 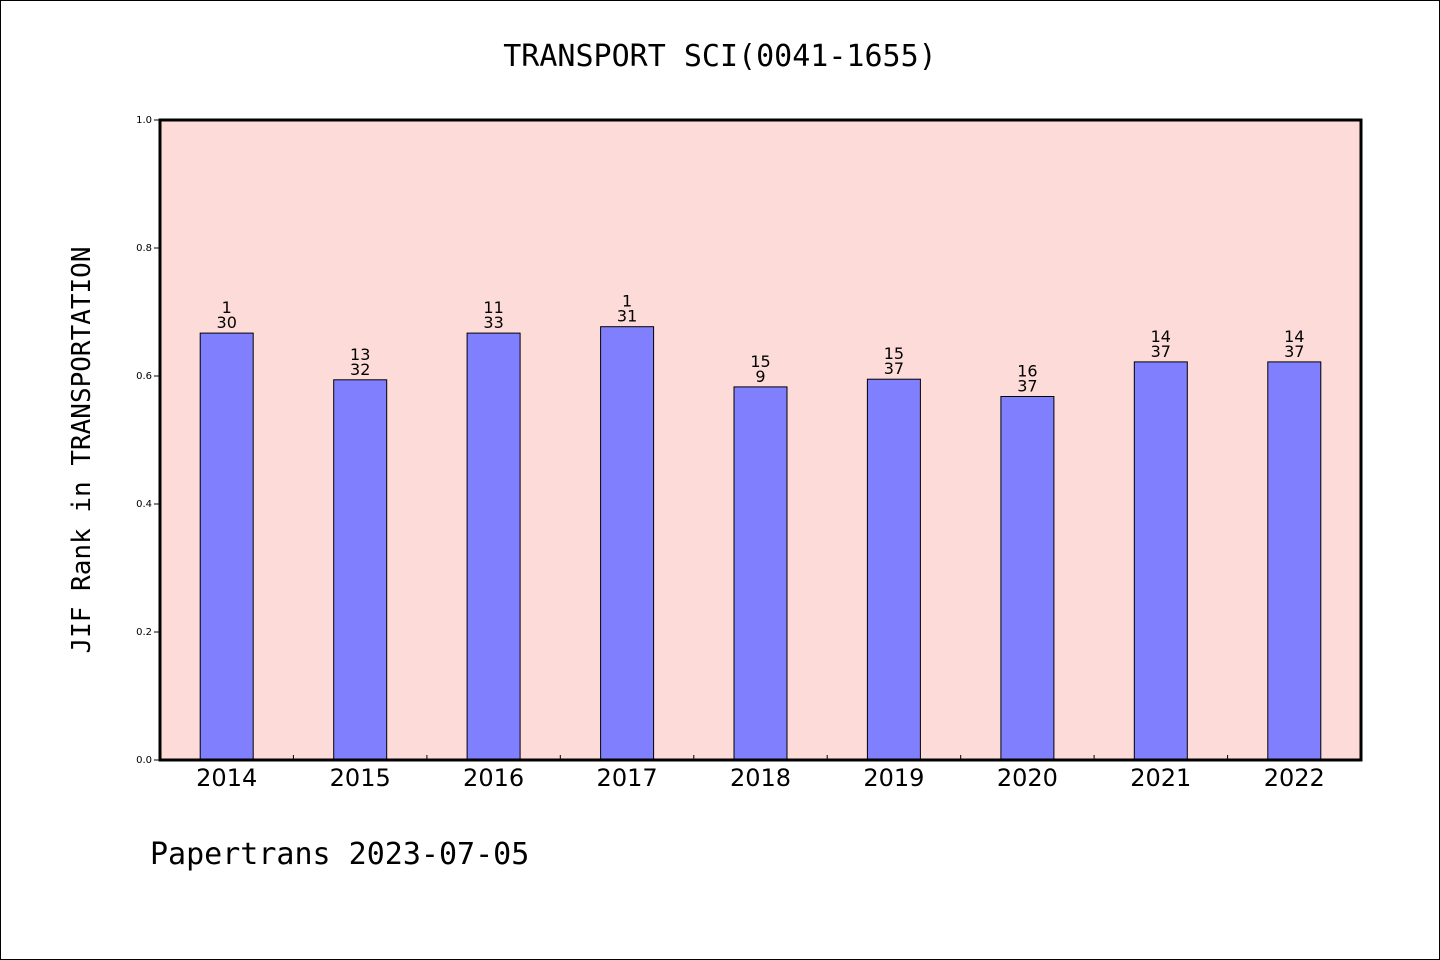 I want to click on bar-label-bottom-2014: 30, so click(x=227, y=322).